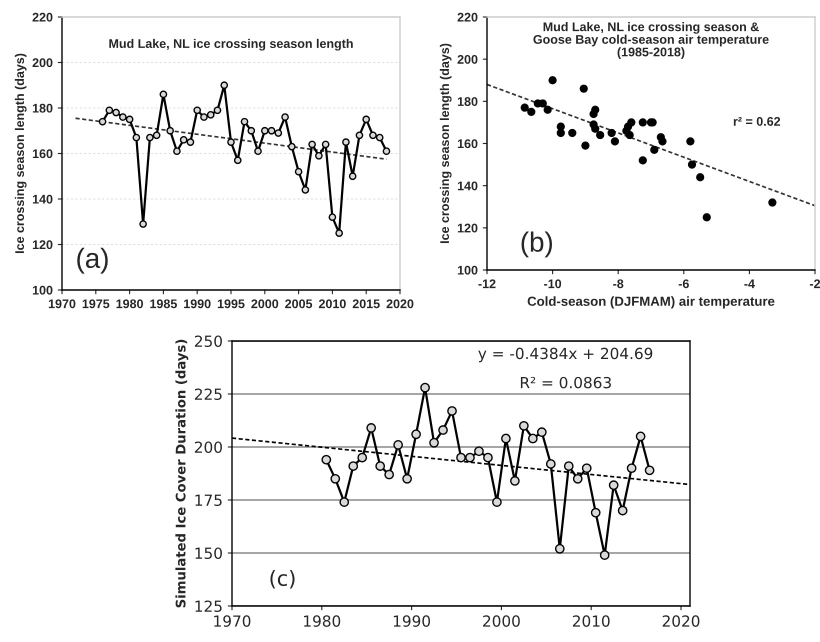 The width and height of the screenshot is (820, 642). What do you see at coordinates (181, 474) in the screenshot?
I see `y-axis-title: Simulated Ice Cover Duration (days)` at bounding box center [181, 474].